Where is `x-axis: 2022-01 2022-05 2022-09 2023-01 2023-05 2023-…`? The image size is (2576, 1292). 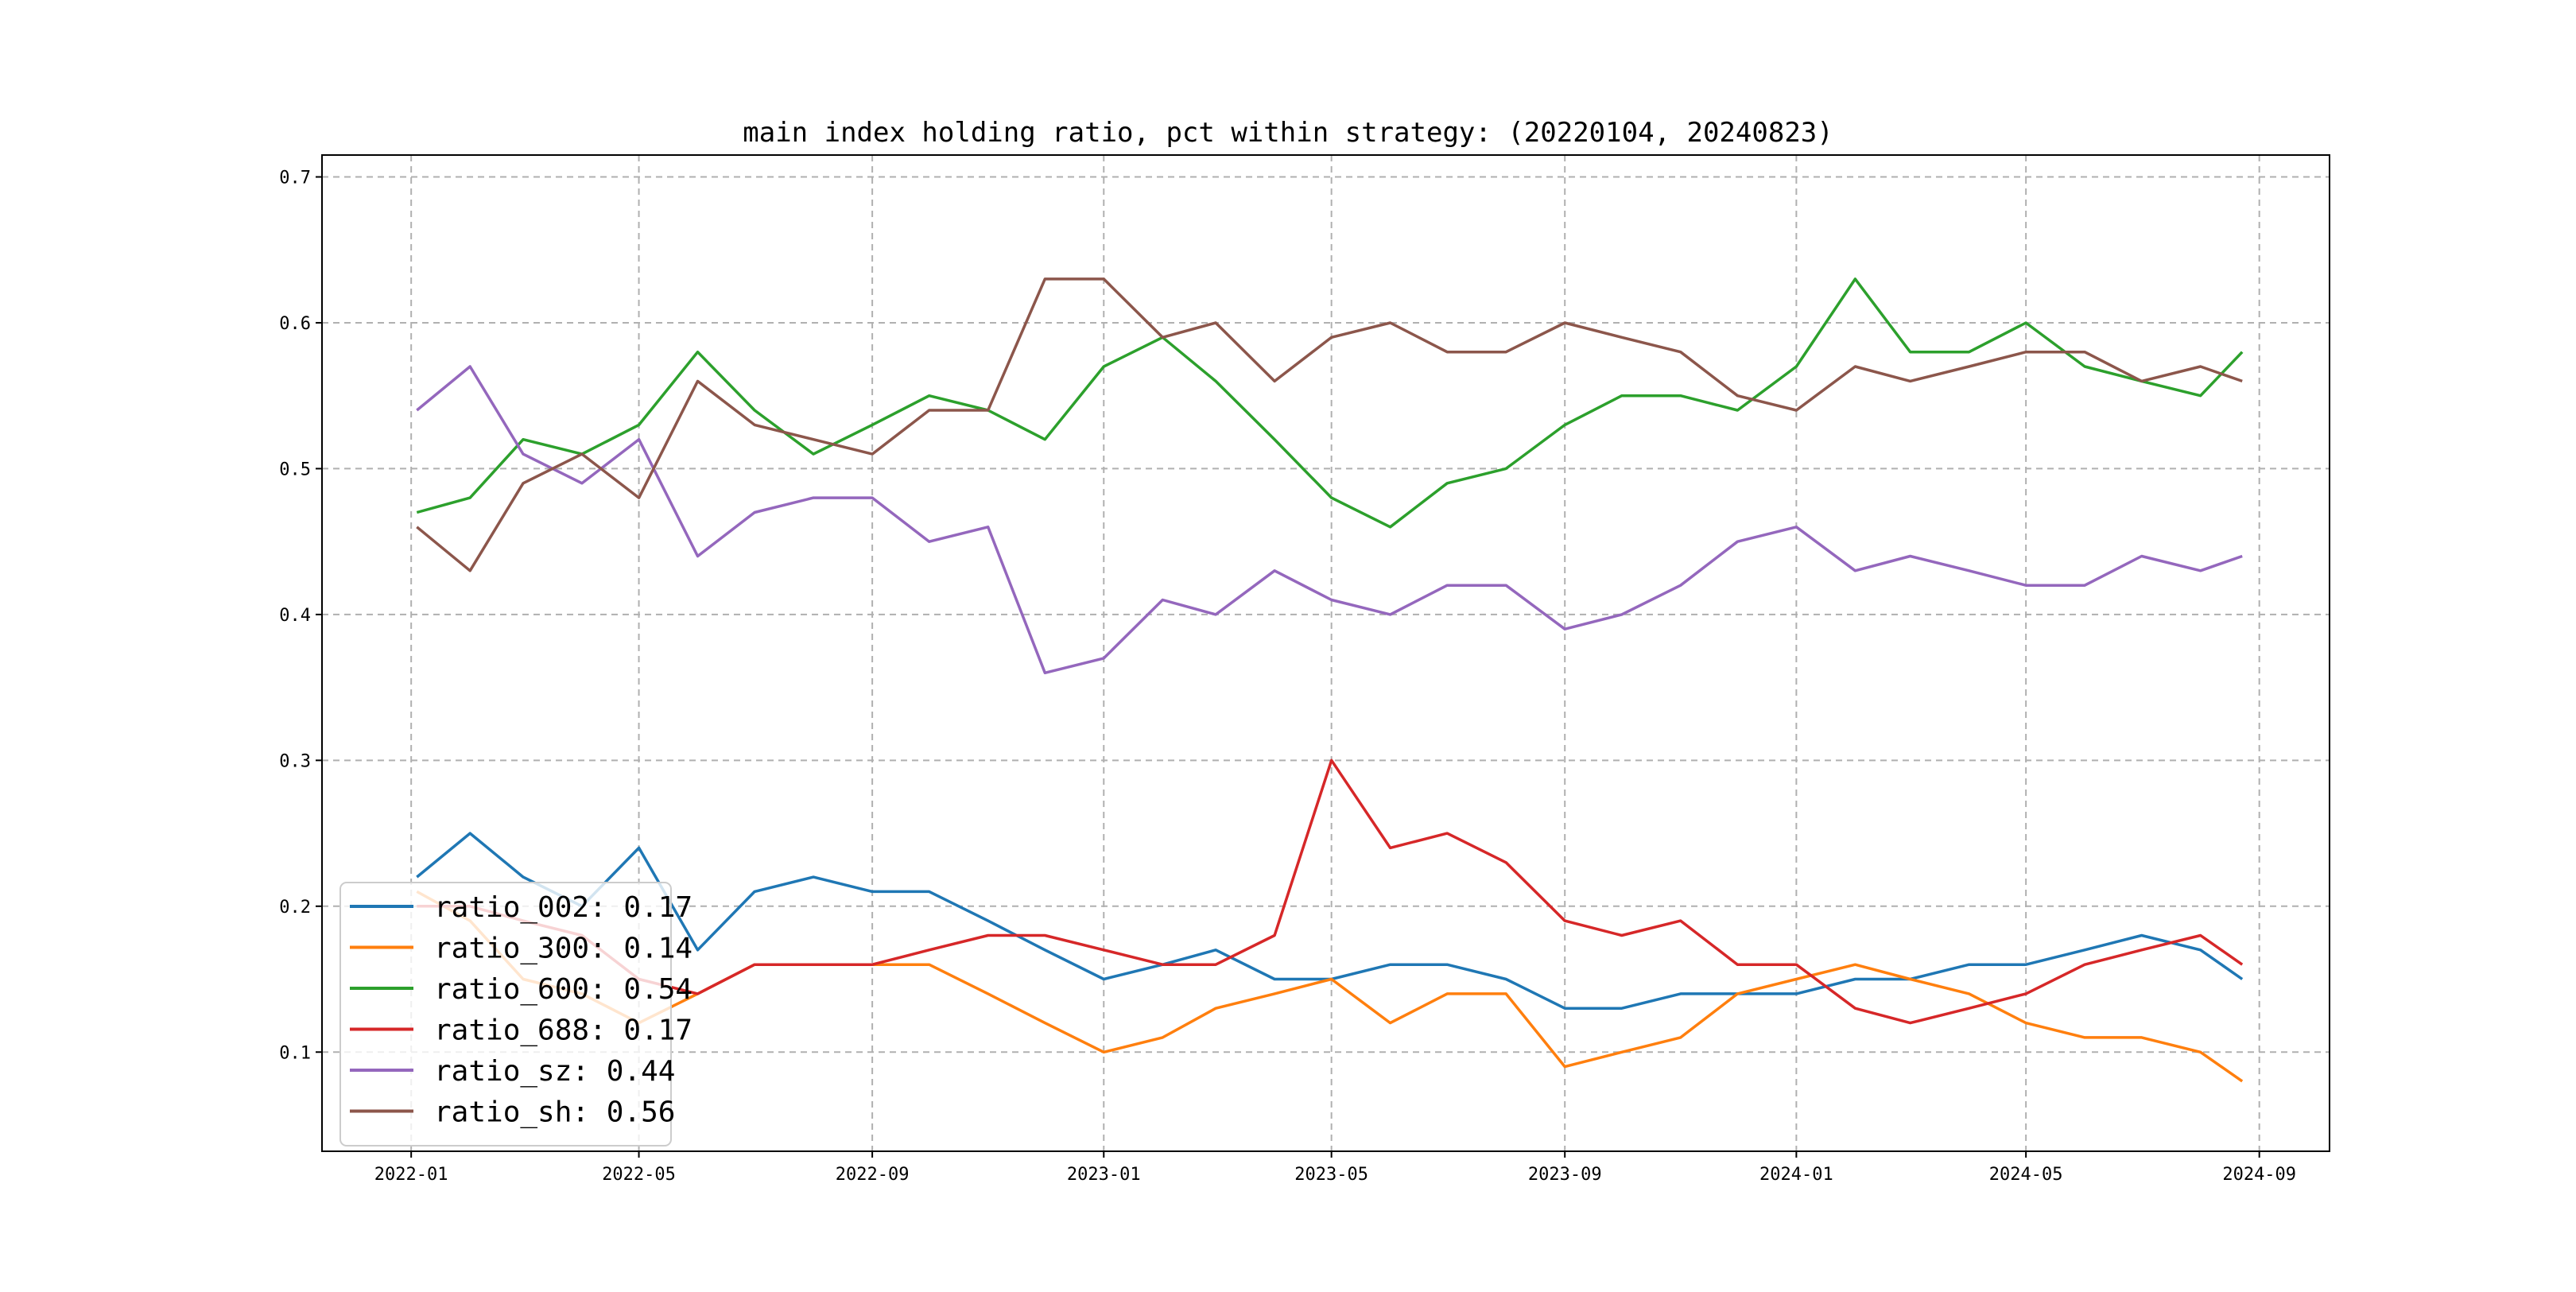
x-axis: 2022-01 2022-05 2022-09 2023-01 2023-05 2023-… is located at coordinates (1335, 1168).